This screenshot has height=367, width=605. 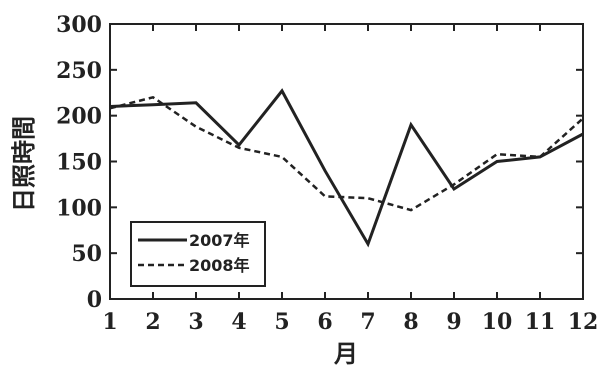 What do you see at coordinates (219, 240) in the screenshot?
I see `legend-label-2007: 2007年` at bounding box center [219, 240].